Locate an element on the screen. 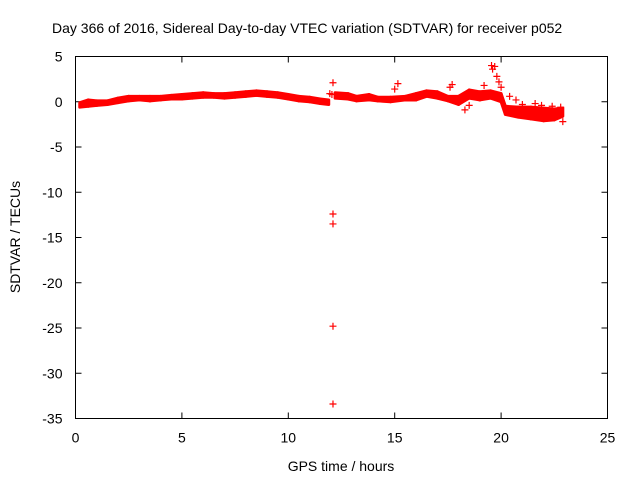 This screenshot has width=640, height=480. x-tick-label-0: 0 is located at coordinates (76, 438).